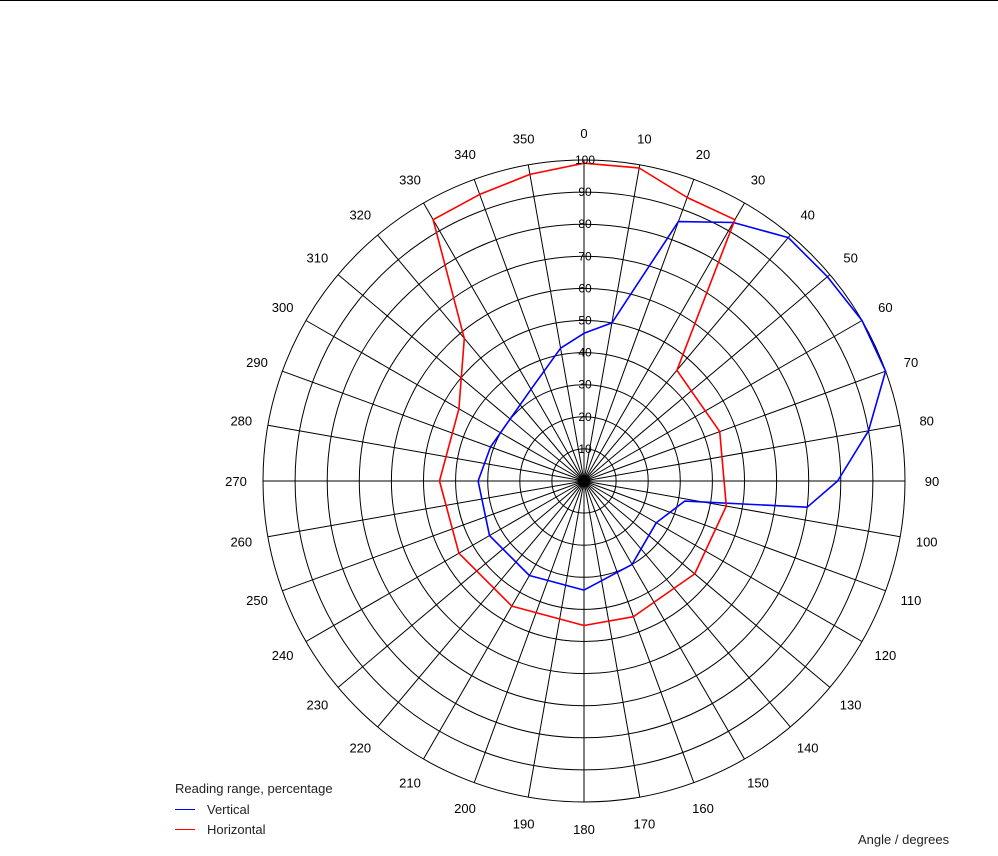 The width and height of the screenshot is (998, 856). I want to click on angle-tick-label: 50, so click(850, 257).